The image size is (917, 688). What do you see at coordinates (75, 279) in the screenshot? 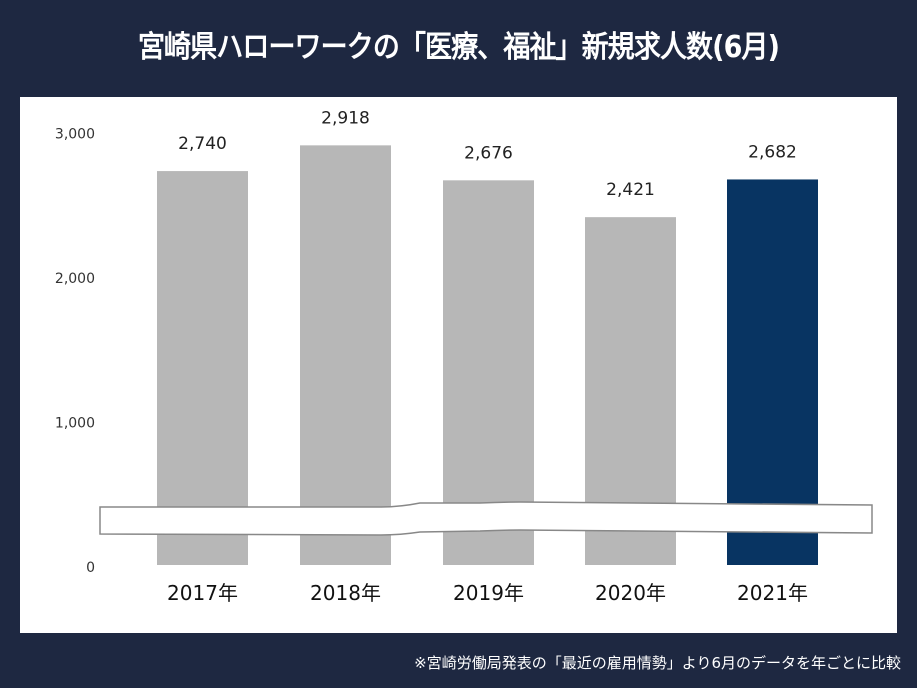
I see `y-tick-label: 2,000` at bounding box center [75, 279].